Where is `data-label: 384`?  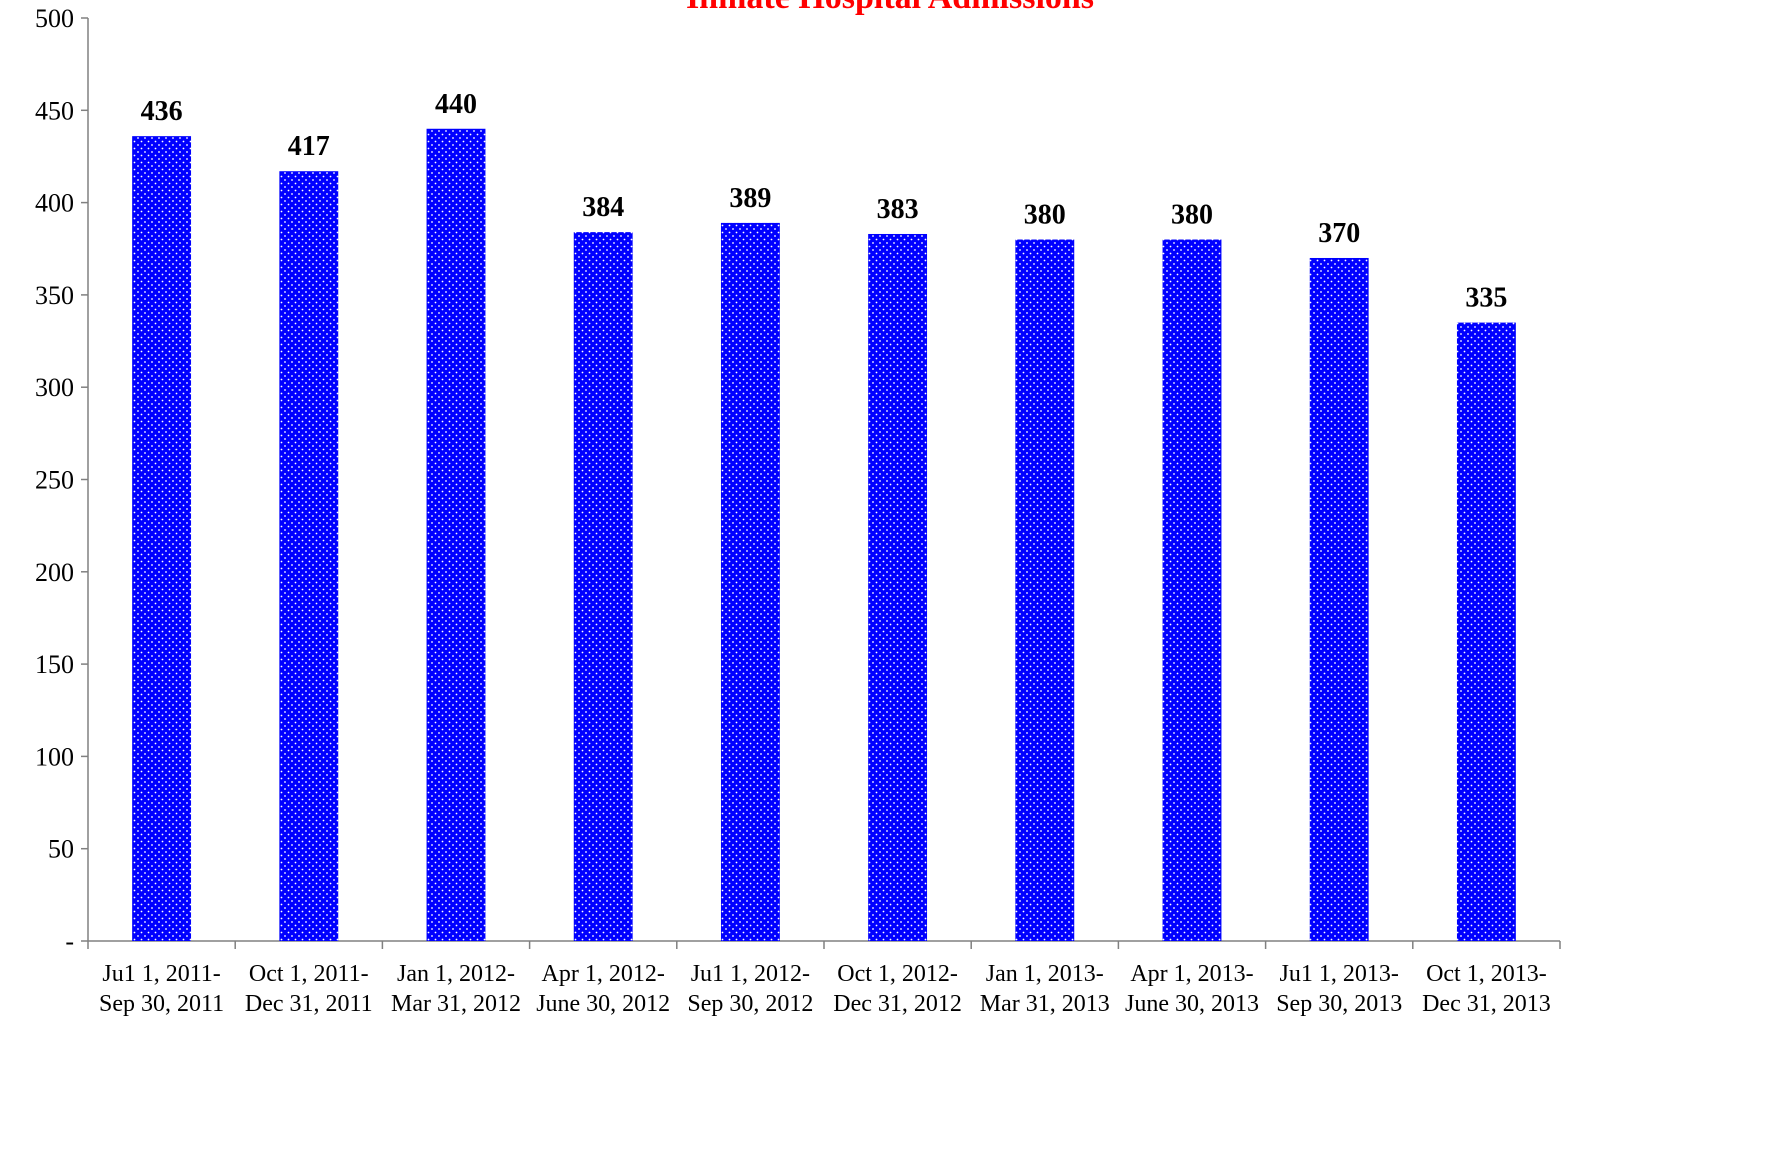 data-label: 384 is located at coordinates (603, 207).